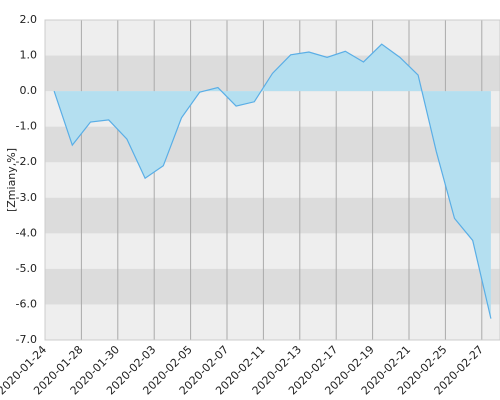  I want to click on y-tick-label: -4.0, so click(26, 232).